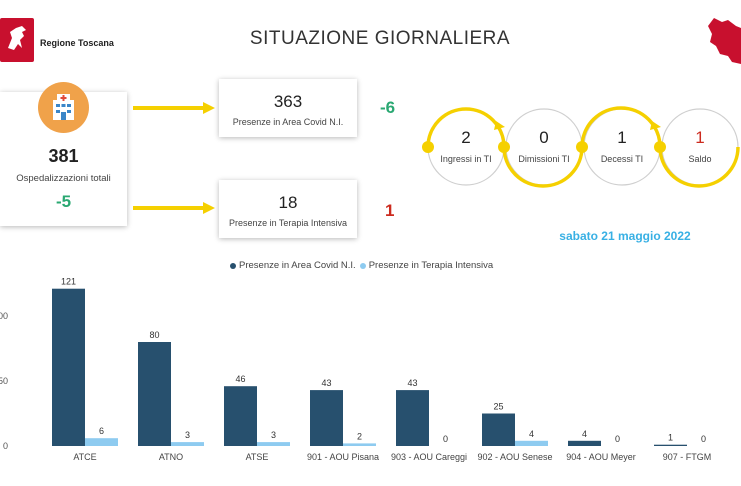 The width and height of the screenshot is (741, 486). I want to click on area-covid-card, so click(288, 108).